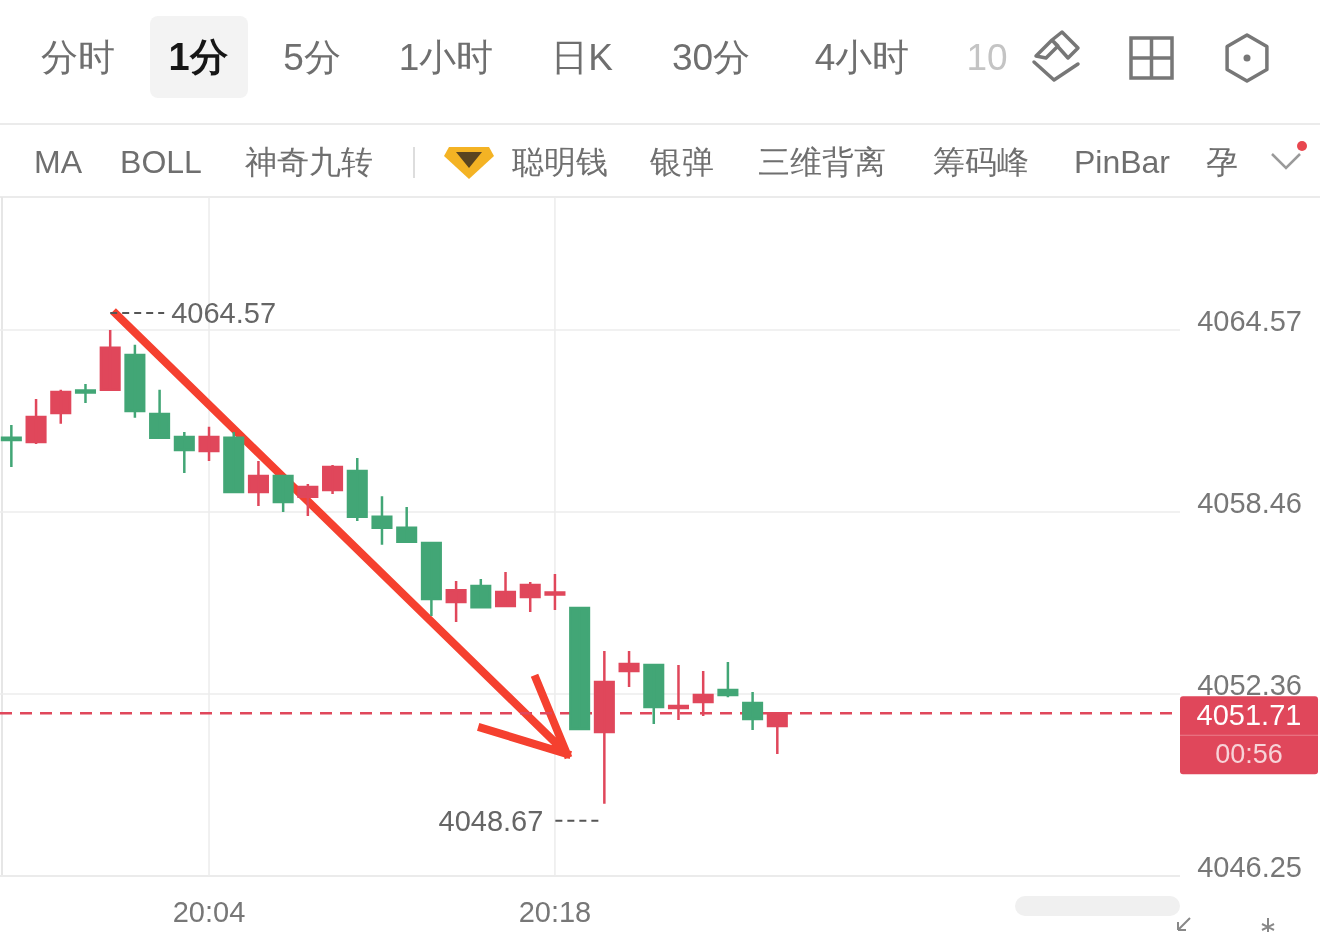 This screenshot has height=932, width=1320. What do you see at coordinates (1249, 503) in the screenshot?
I see `y-tick-label: 4058.46` at bounding box center [1249, 503].